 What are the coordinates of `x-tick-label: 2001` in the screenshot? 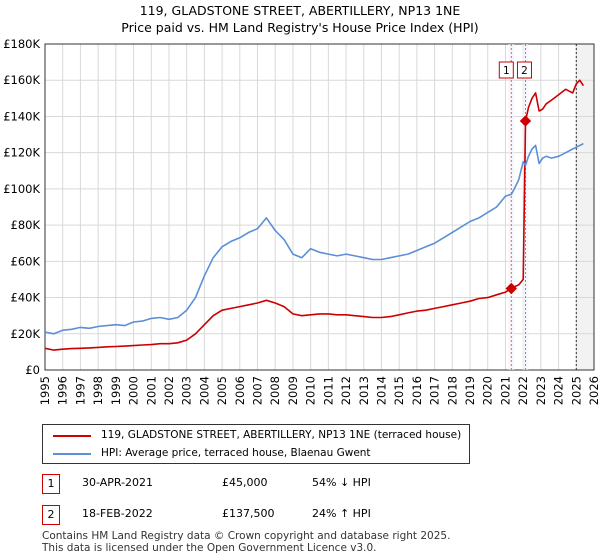 It's located at (151, 390).